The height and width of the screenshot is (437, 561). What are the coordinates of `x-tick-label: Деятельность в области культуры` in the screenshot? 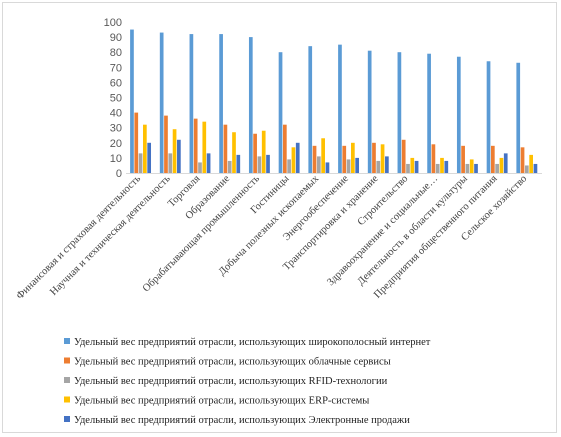 It's located at (413, 230).